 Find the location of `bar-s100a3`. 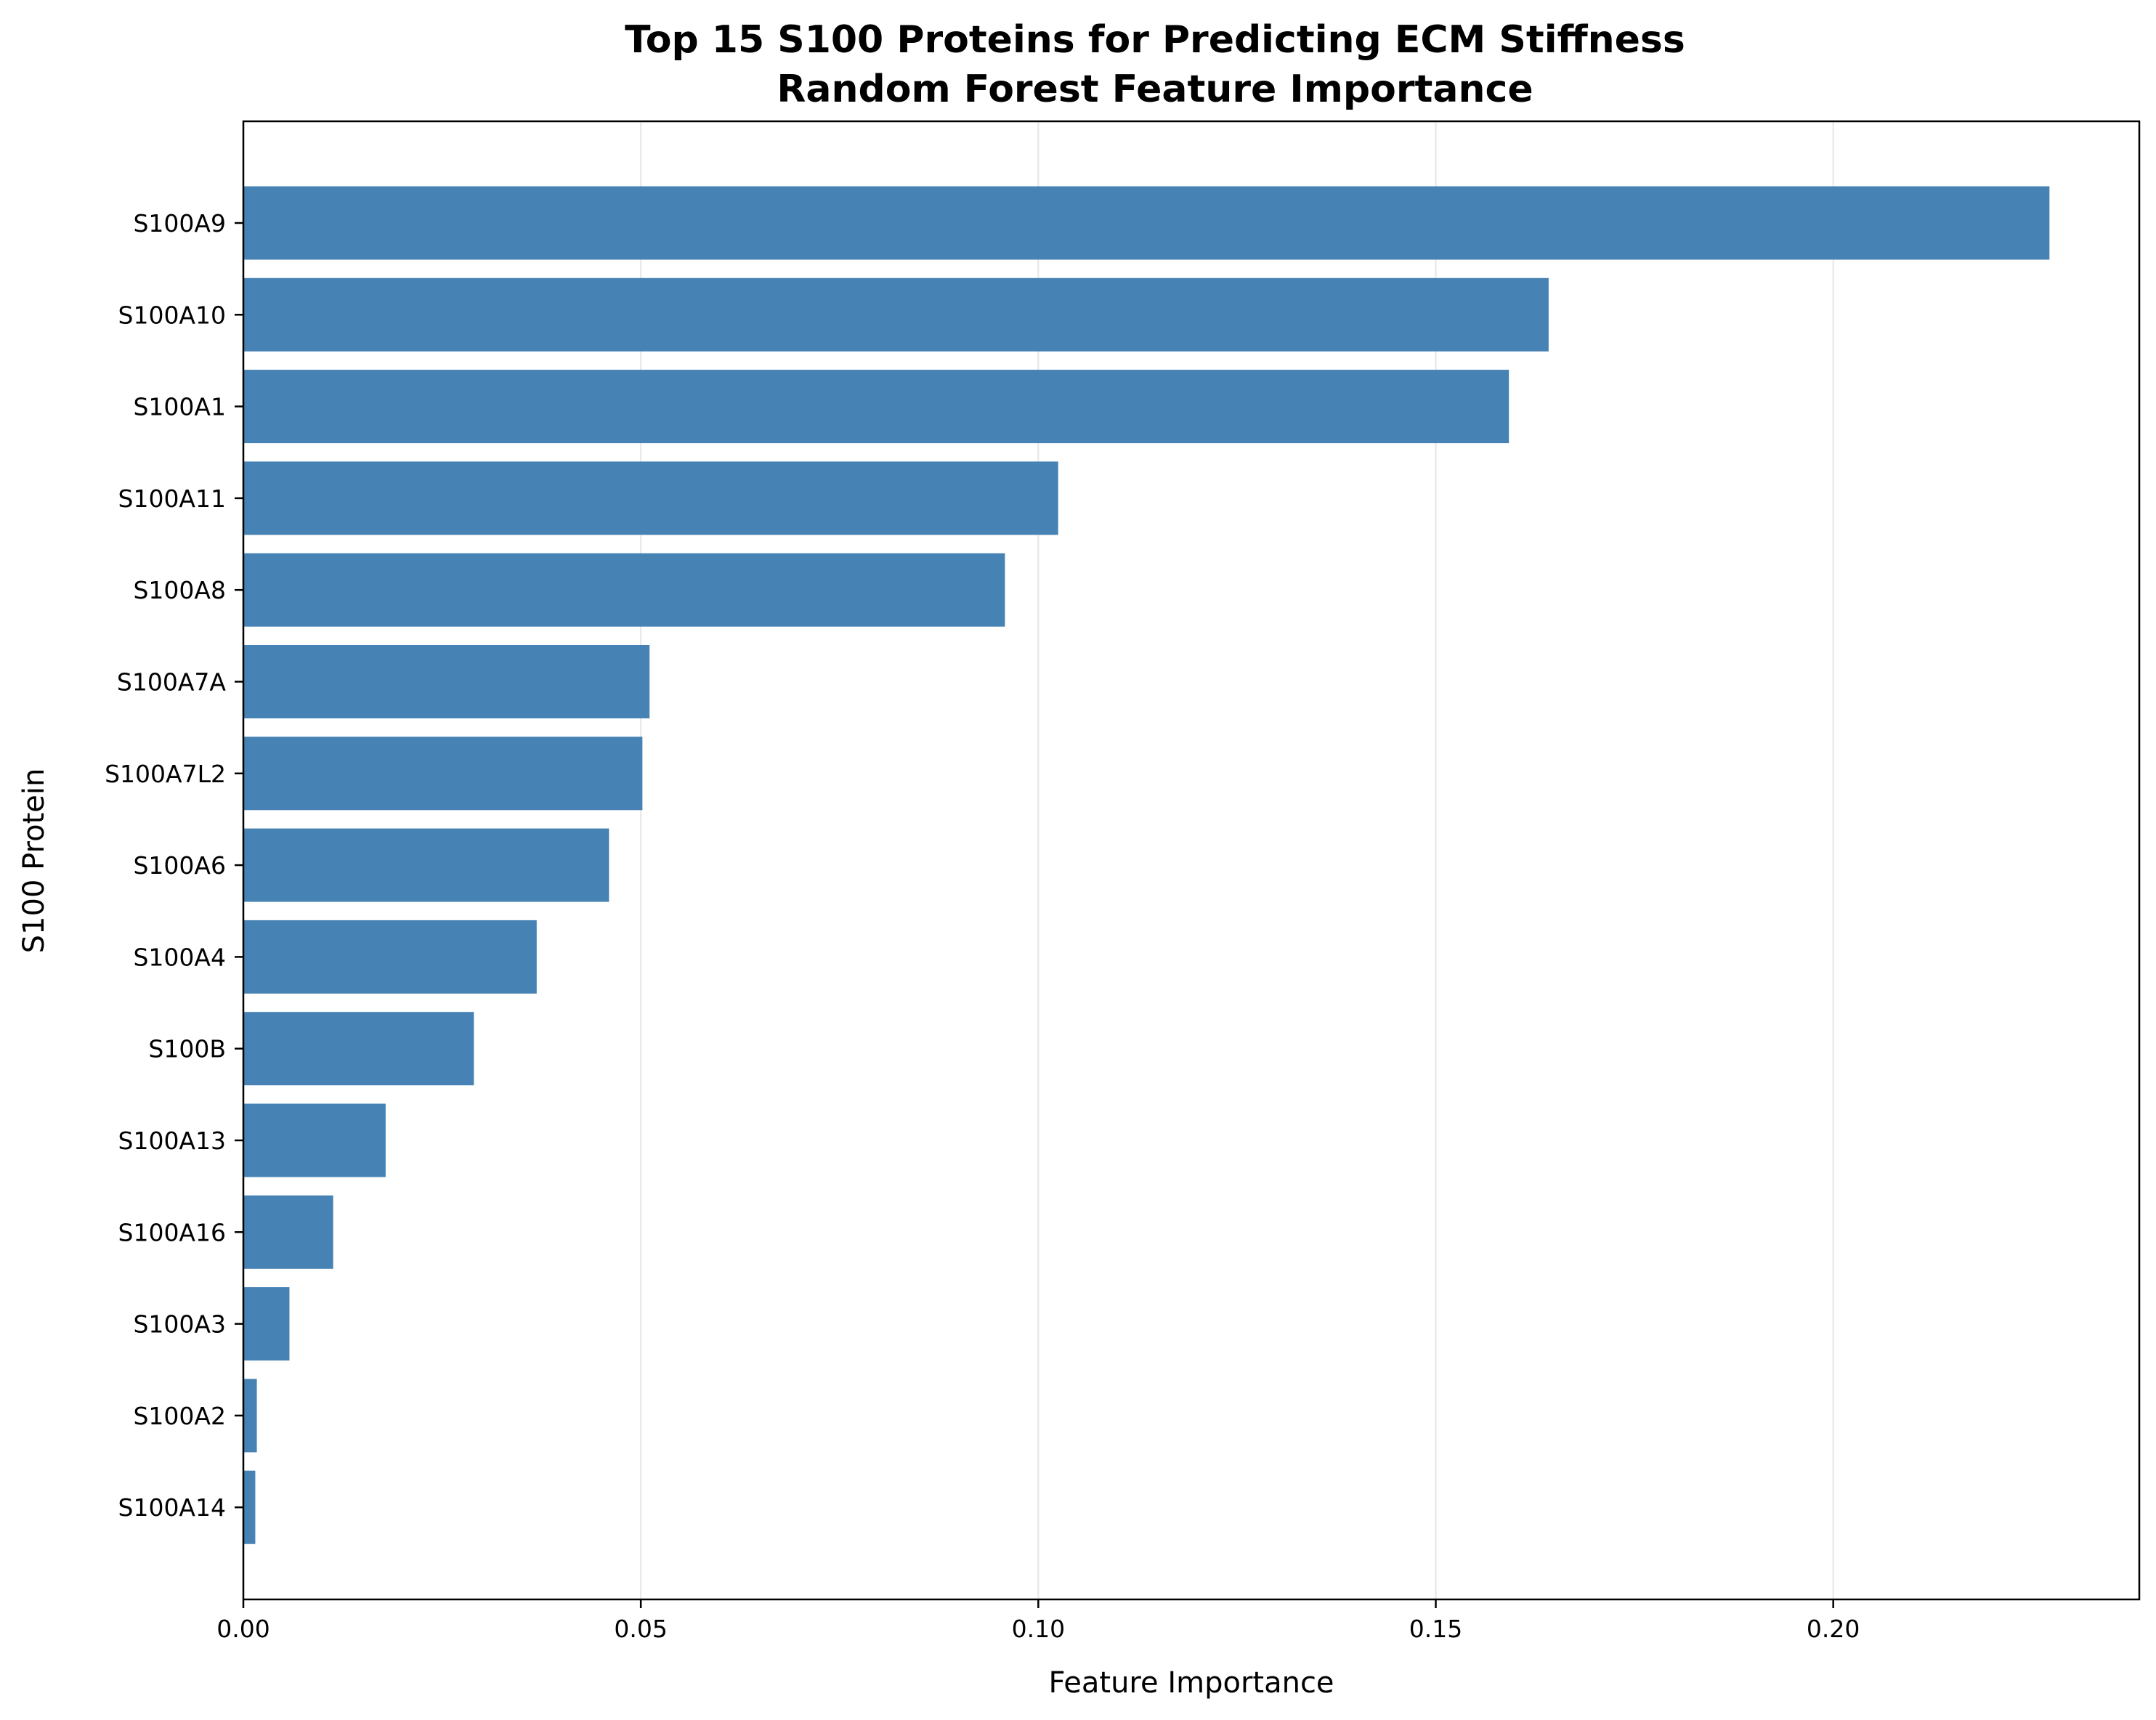

bar-s100a3 is located at coordinates (266, 1324).